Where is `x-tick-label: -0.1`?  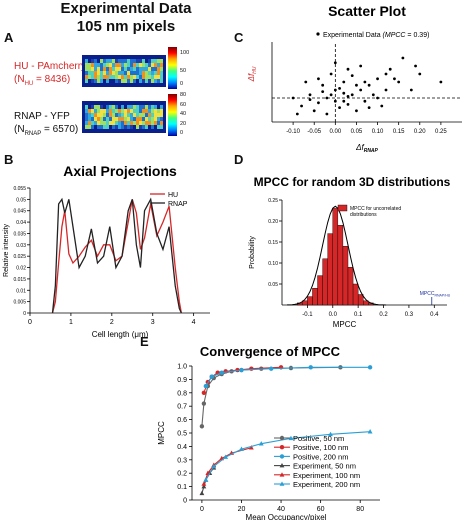
x-tick-label: -0.1 is located at coordinates (307, 315).